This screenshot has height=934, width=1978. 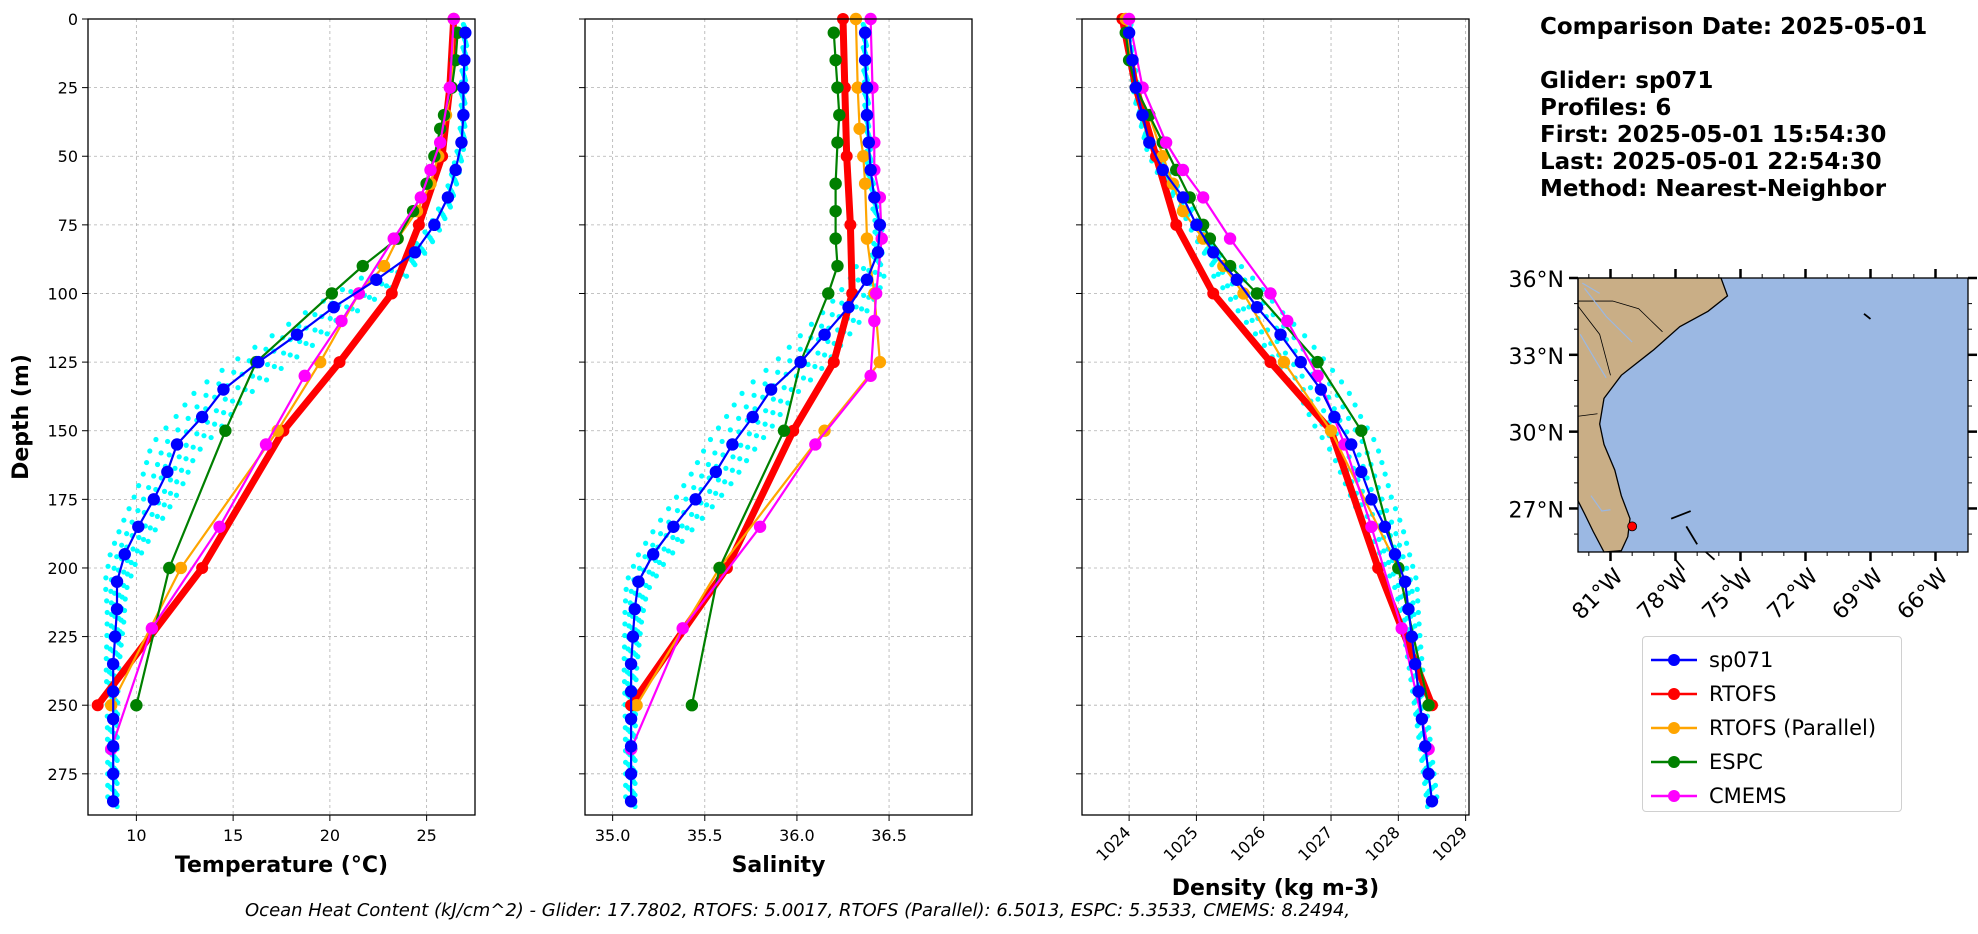 I want to click on legend-item-rtofs-parallel: RTOFS (Parallel), so click(x=1772, y=728).